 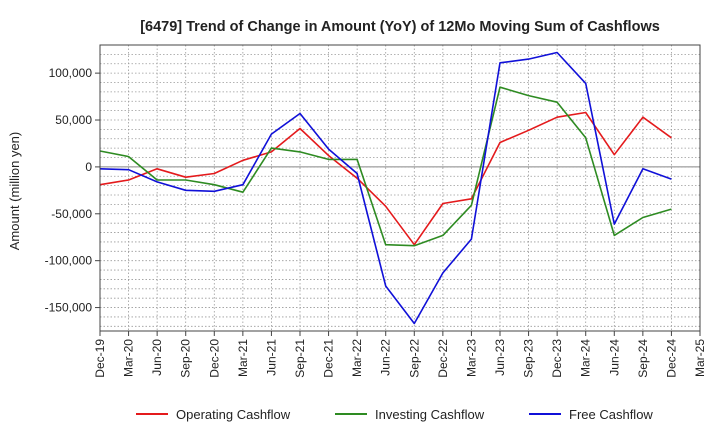 I want to click on x-tick-label: Jun-20, so click(x=157, y=357).